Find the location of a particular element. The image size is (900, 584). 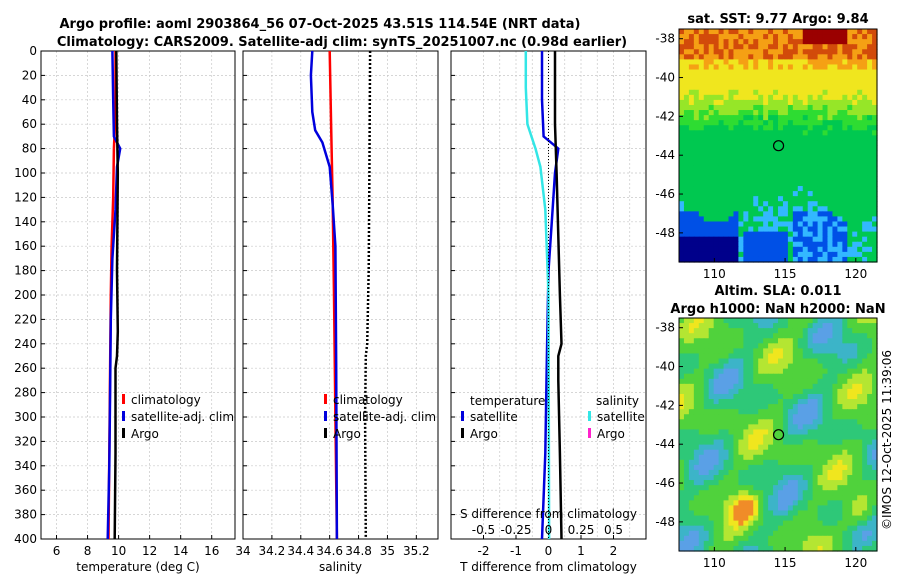

x-tick-label: 35 is located at coordinates (387, 551).